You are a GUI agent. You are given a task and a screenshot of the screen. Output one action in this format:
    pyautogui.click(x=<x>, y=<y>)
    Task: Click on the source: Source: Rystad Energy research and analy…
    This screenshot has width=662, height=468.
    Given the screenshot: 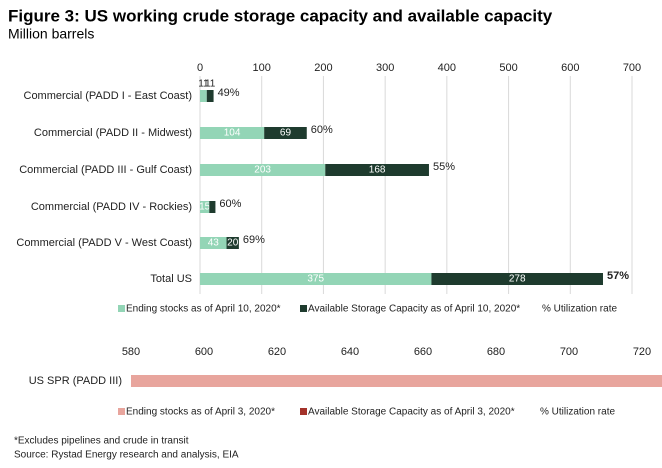 What is the action you would take?
    pyautogui.click(x=126, y=455)
    